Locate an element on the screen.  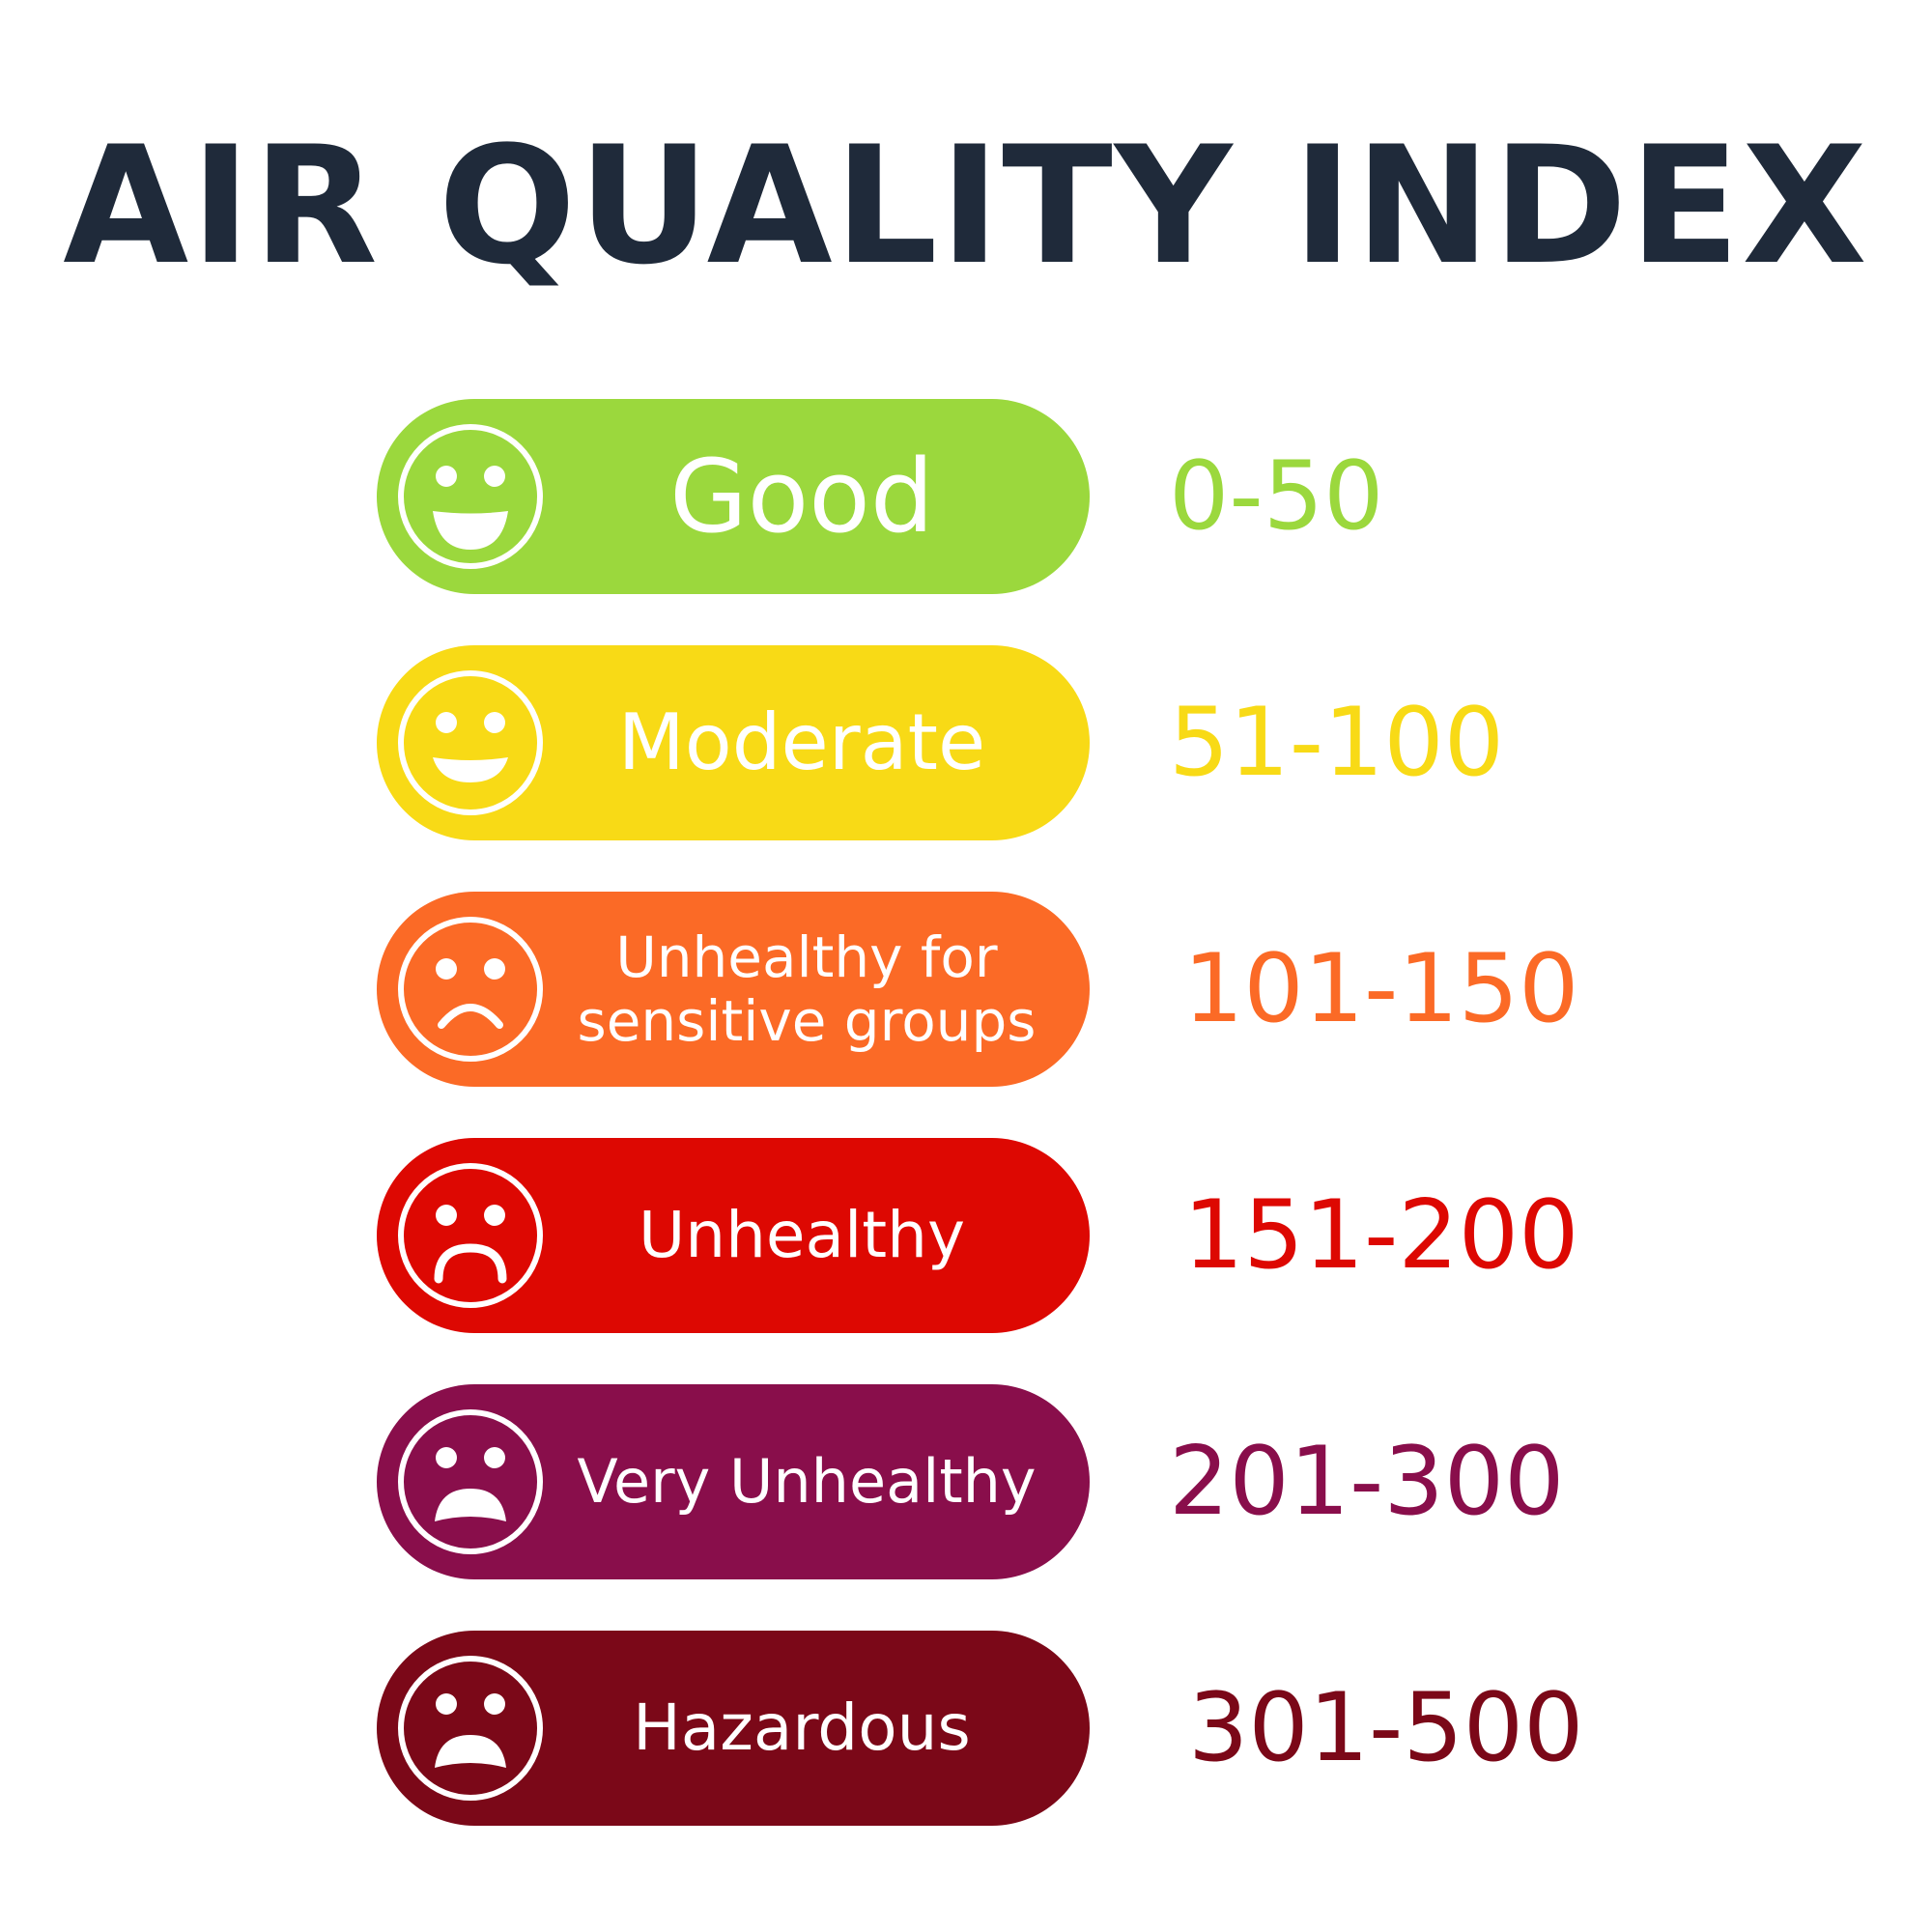
aqi-level-moderate: Moderate 51-100 is located at coordinates (1053, 742).